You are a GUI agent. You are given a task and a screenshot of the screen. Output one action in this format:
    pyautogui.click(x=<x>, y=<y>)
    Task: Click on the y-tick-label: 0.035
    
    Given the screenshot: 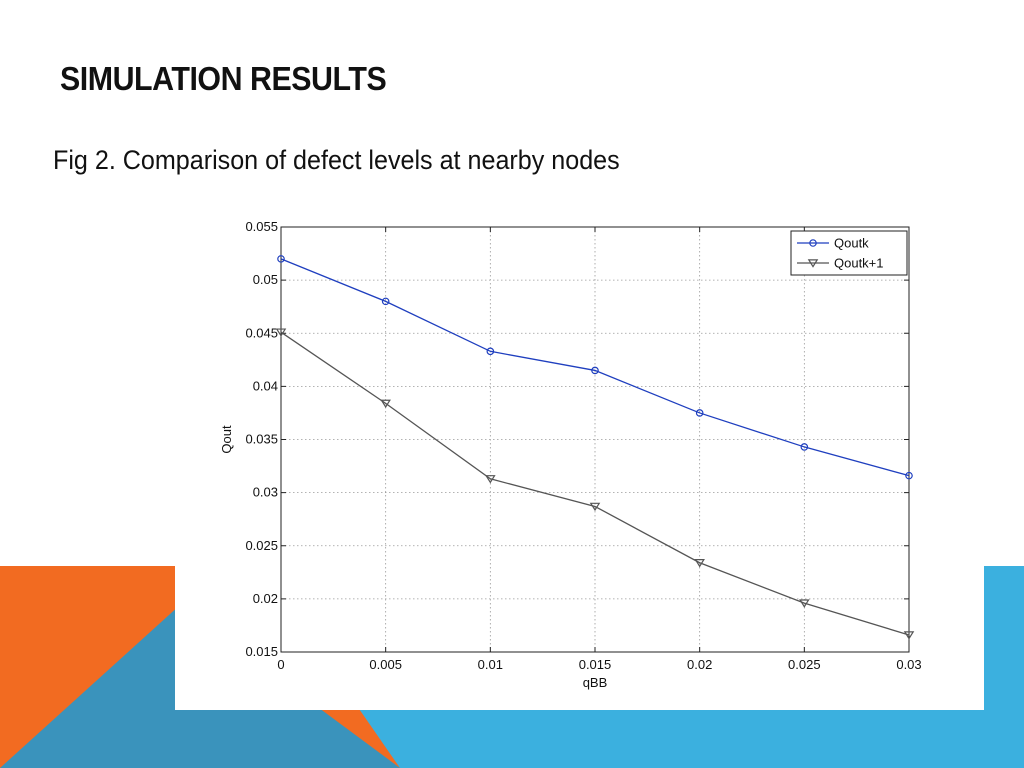 What is the action you would take?
    pyautogui.click(x=261, y=439)
    